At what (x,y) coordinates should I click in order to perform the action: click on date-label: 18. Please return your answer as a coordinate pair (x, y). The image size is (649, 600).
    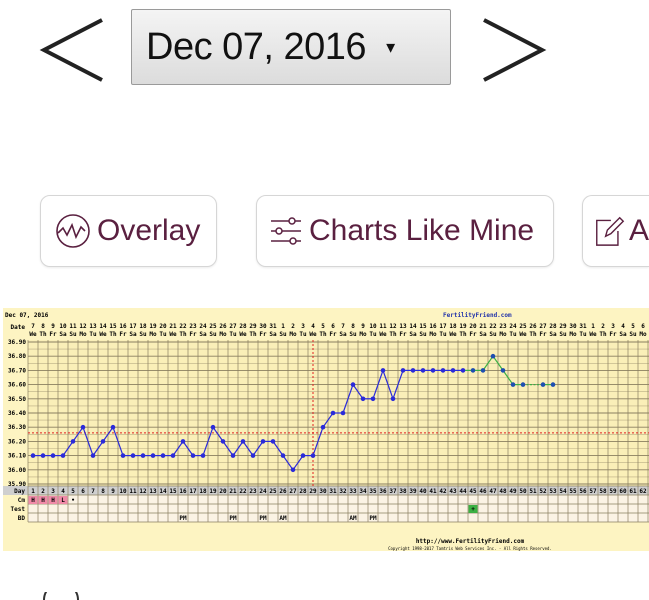
    Looking at the image, I should click on (143, 326).